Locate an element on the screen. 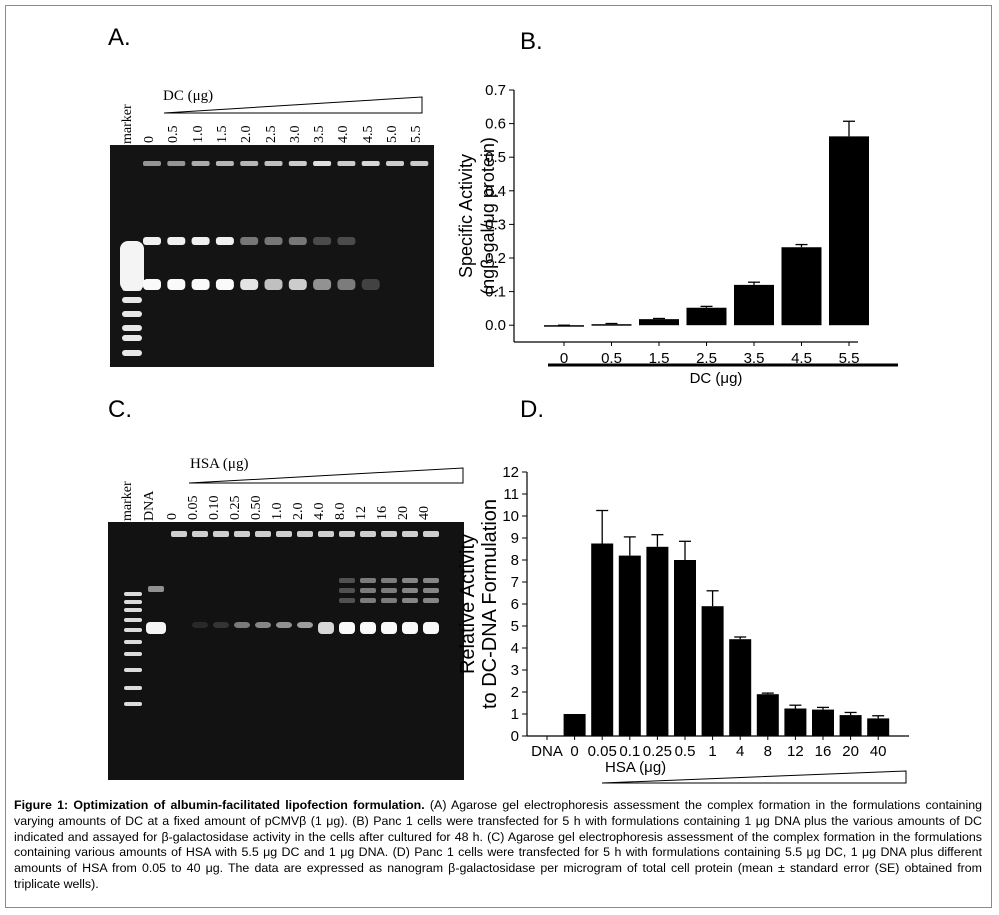 This screenshot has width=999, height=915. y-tick-label: 9 is located at coordinates (515, 538).